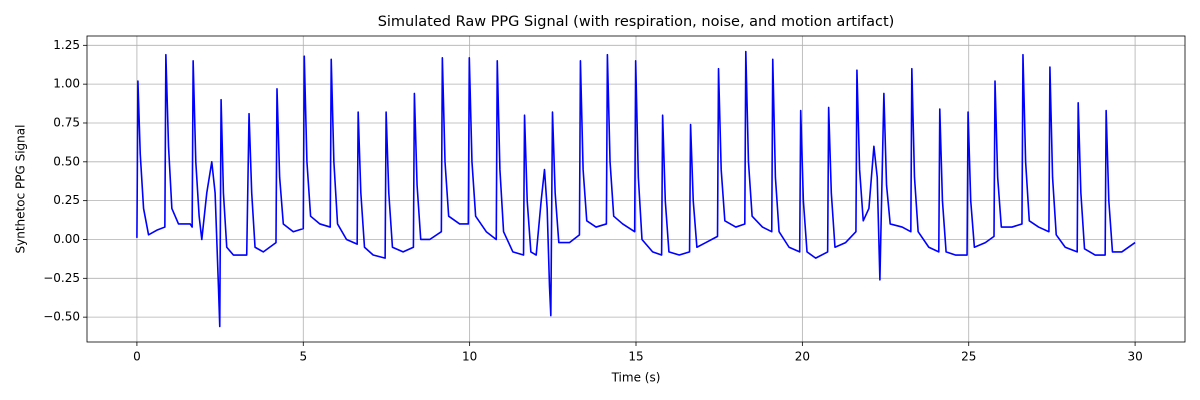 This screenshot has height=400, width=1200. Describe the element at coordinates (61, 278) in the screenshot. I see `y-tick-label: −0.25` at that location.